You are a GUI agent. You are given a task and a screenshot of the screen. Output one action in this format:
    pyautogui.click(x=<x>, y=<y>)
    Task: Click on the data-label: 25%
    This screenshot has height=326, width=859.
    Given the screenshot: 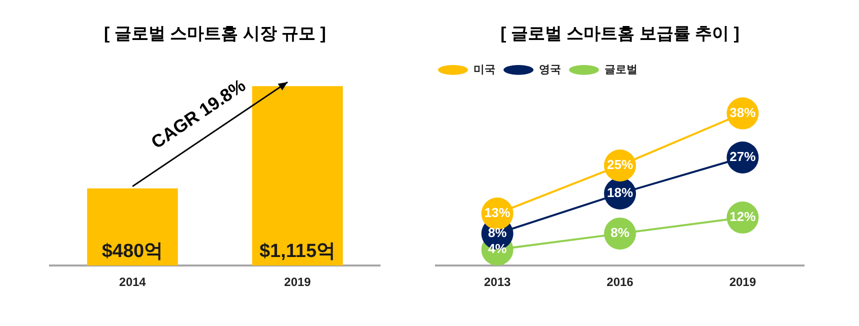 What is the action you would take?
    pyautogui.click(x=620, y=164)
    